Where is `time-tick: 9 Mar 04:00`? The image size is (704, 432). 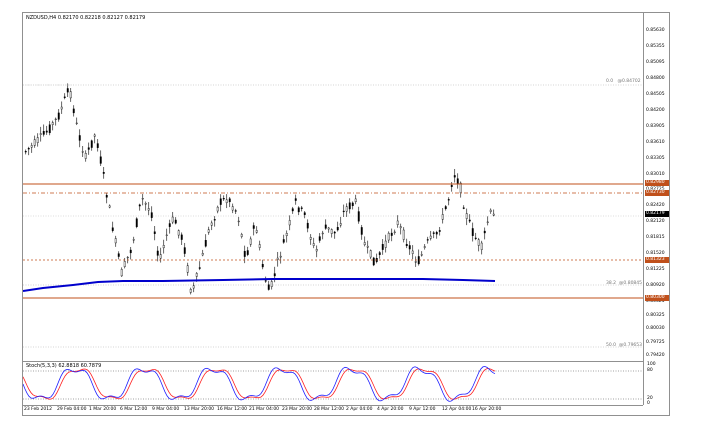 time-tick: 9 Mar 04:00 is located at coordinates (166, 409).